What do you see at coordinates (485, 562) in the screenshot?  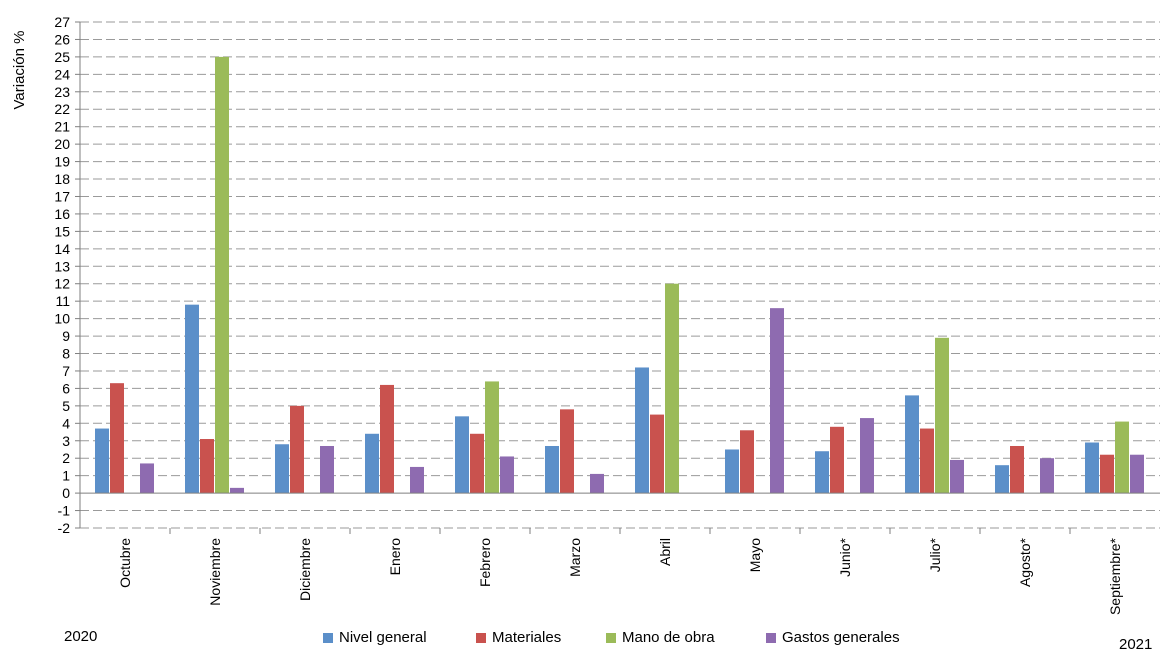 I see `x-tick-label: Febrero` at bounding box center [485, 562].